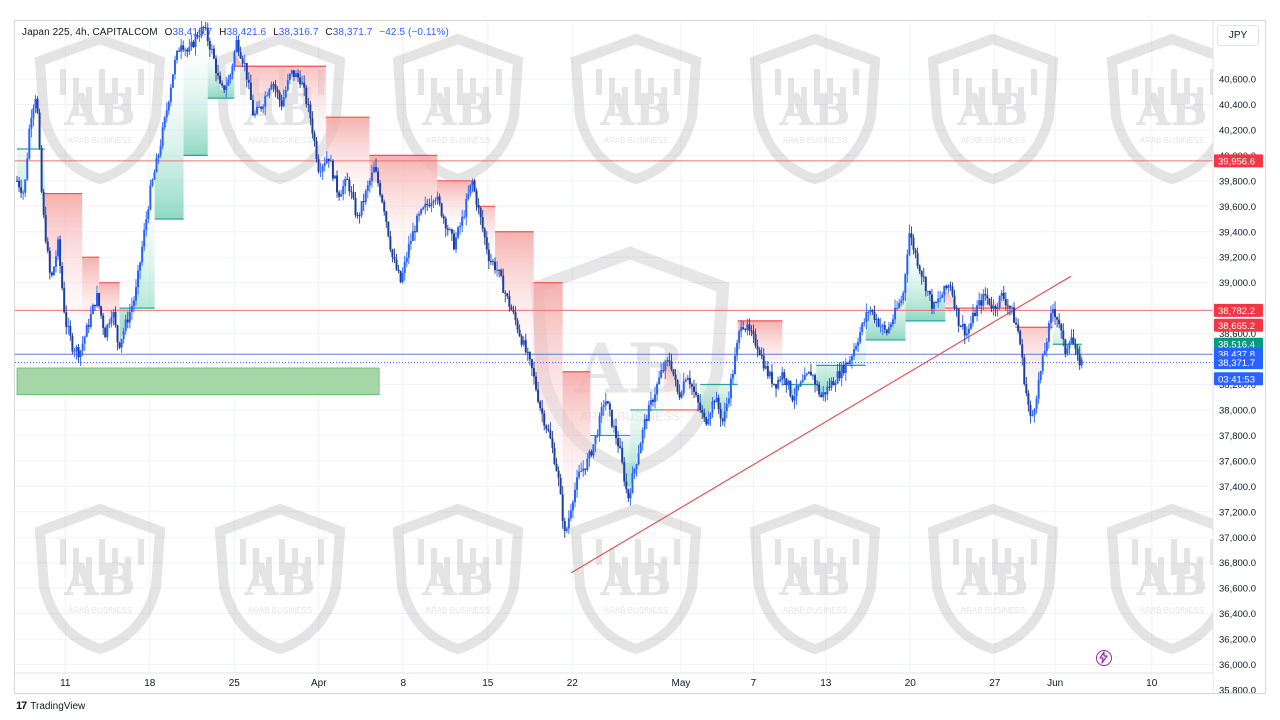 The height and width of the screenshot is (720, 1280). I want to click on tradingview-name: TradingView, so click(58, 706).